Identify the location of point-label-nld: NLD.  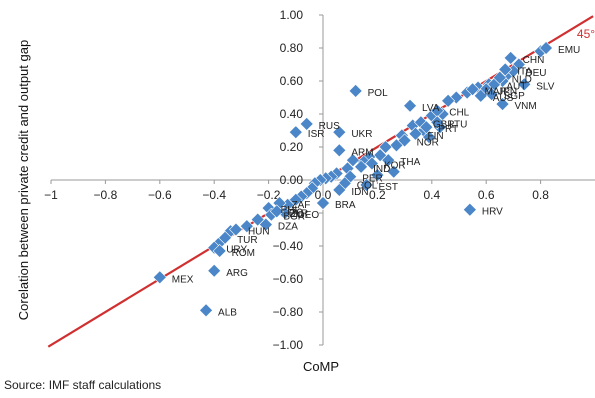
(522, 80).